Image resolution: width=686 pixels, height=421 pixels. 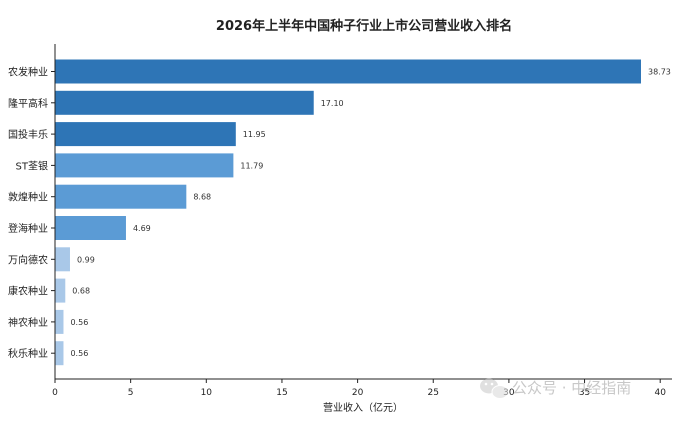 What do you see at coordinates (28, 103) in the screenshot?
I see `category-label: 隆平高科` at bounding box center [28, 103].